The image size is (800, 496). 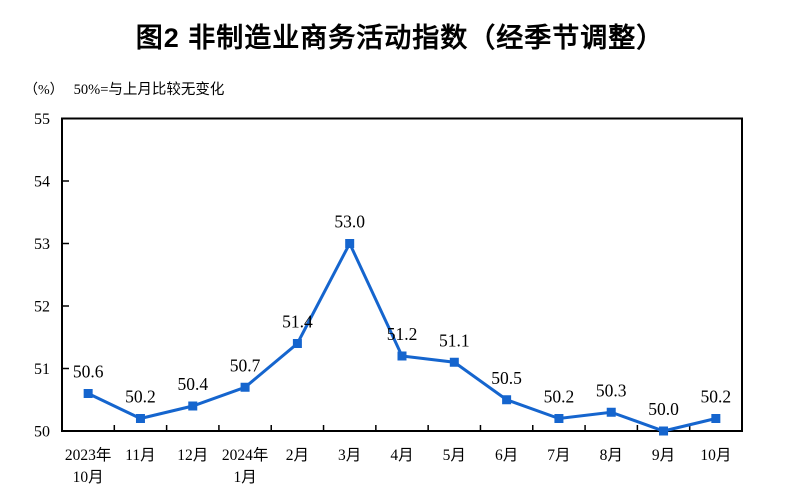 What do you see at coordinates (611, 390) in the screenshot?
I see `data-point-label: 50.3` at bounding box center [611, 390].